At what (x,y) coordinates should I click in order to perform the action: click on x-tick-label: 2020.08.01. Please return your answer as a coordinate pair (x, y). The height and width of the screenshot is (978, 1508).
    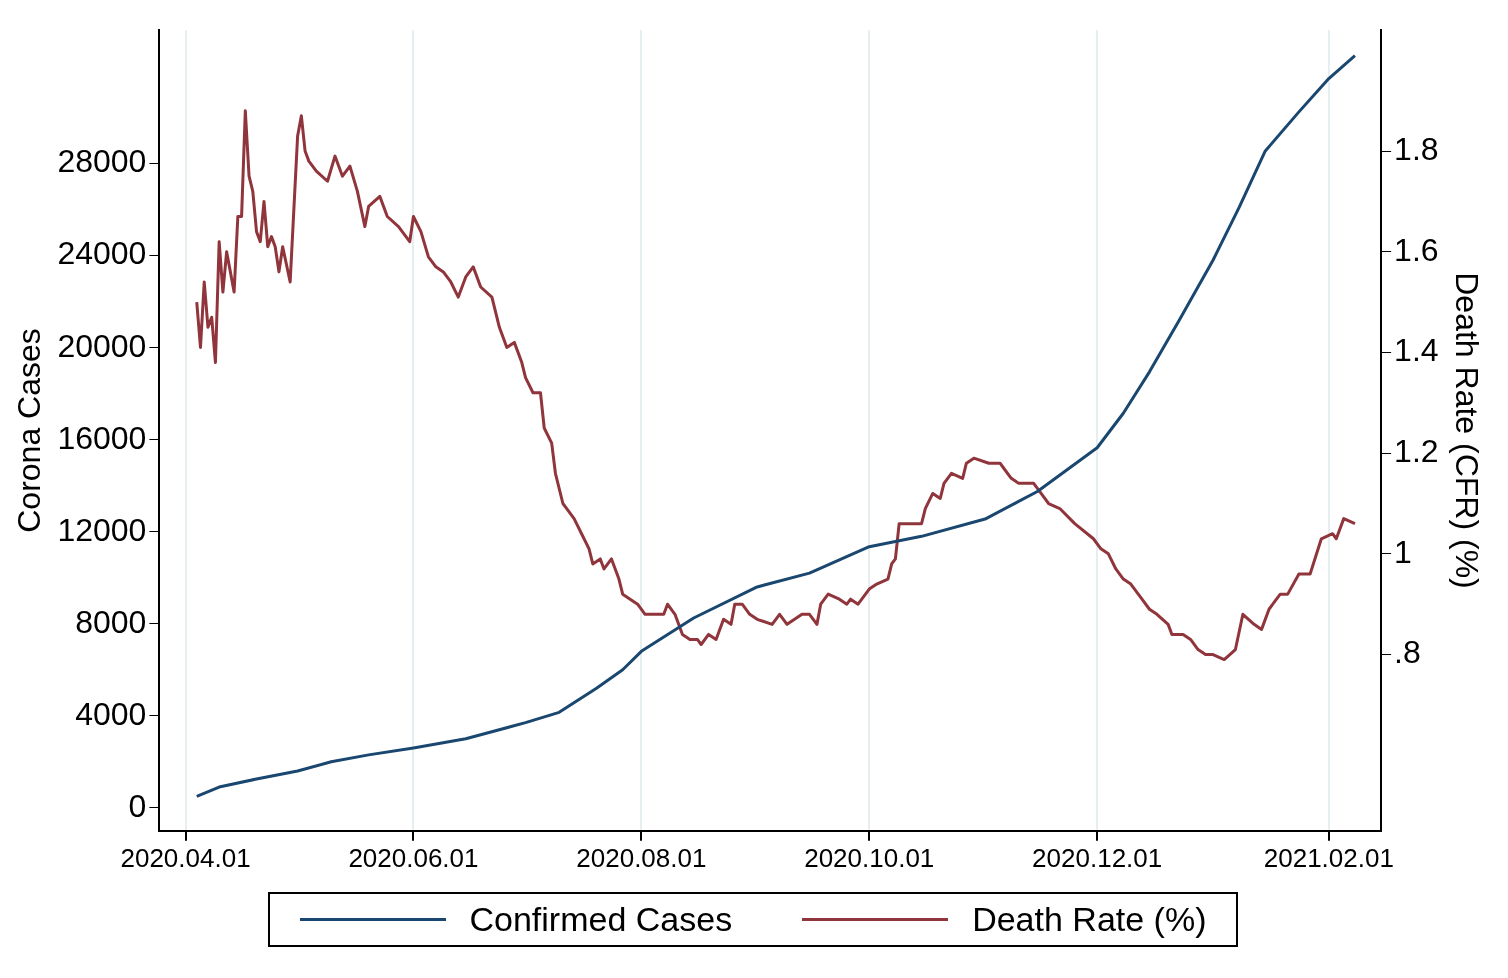
    Looking at the image, I should click on (641, 857).